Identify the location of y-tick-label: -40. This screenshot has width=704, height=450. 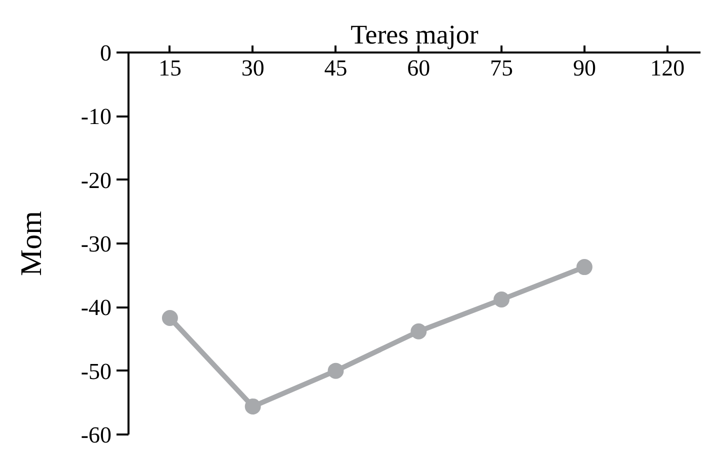
(96, 307).